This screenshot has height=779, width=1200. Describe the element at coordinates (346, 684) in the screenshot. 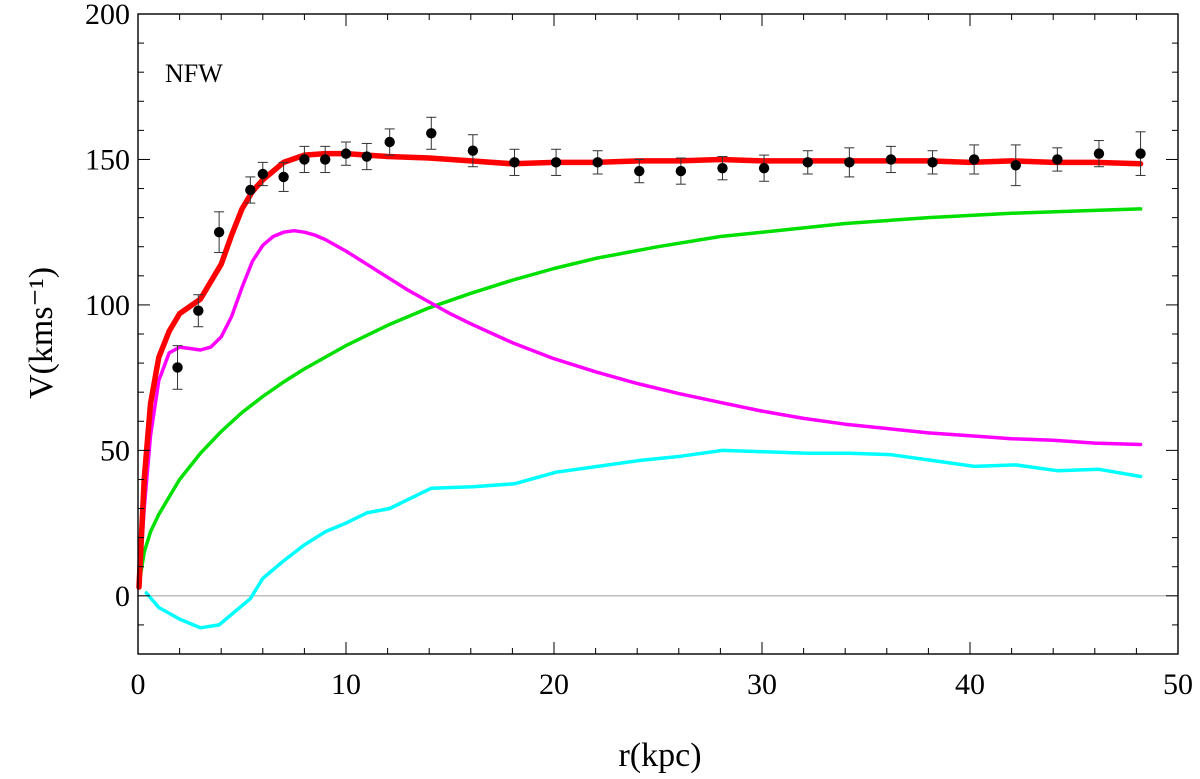

I see `x-tick-label: 10` at that location.